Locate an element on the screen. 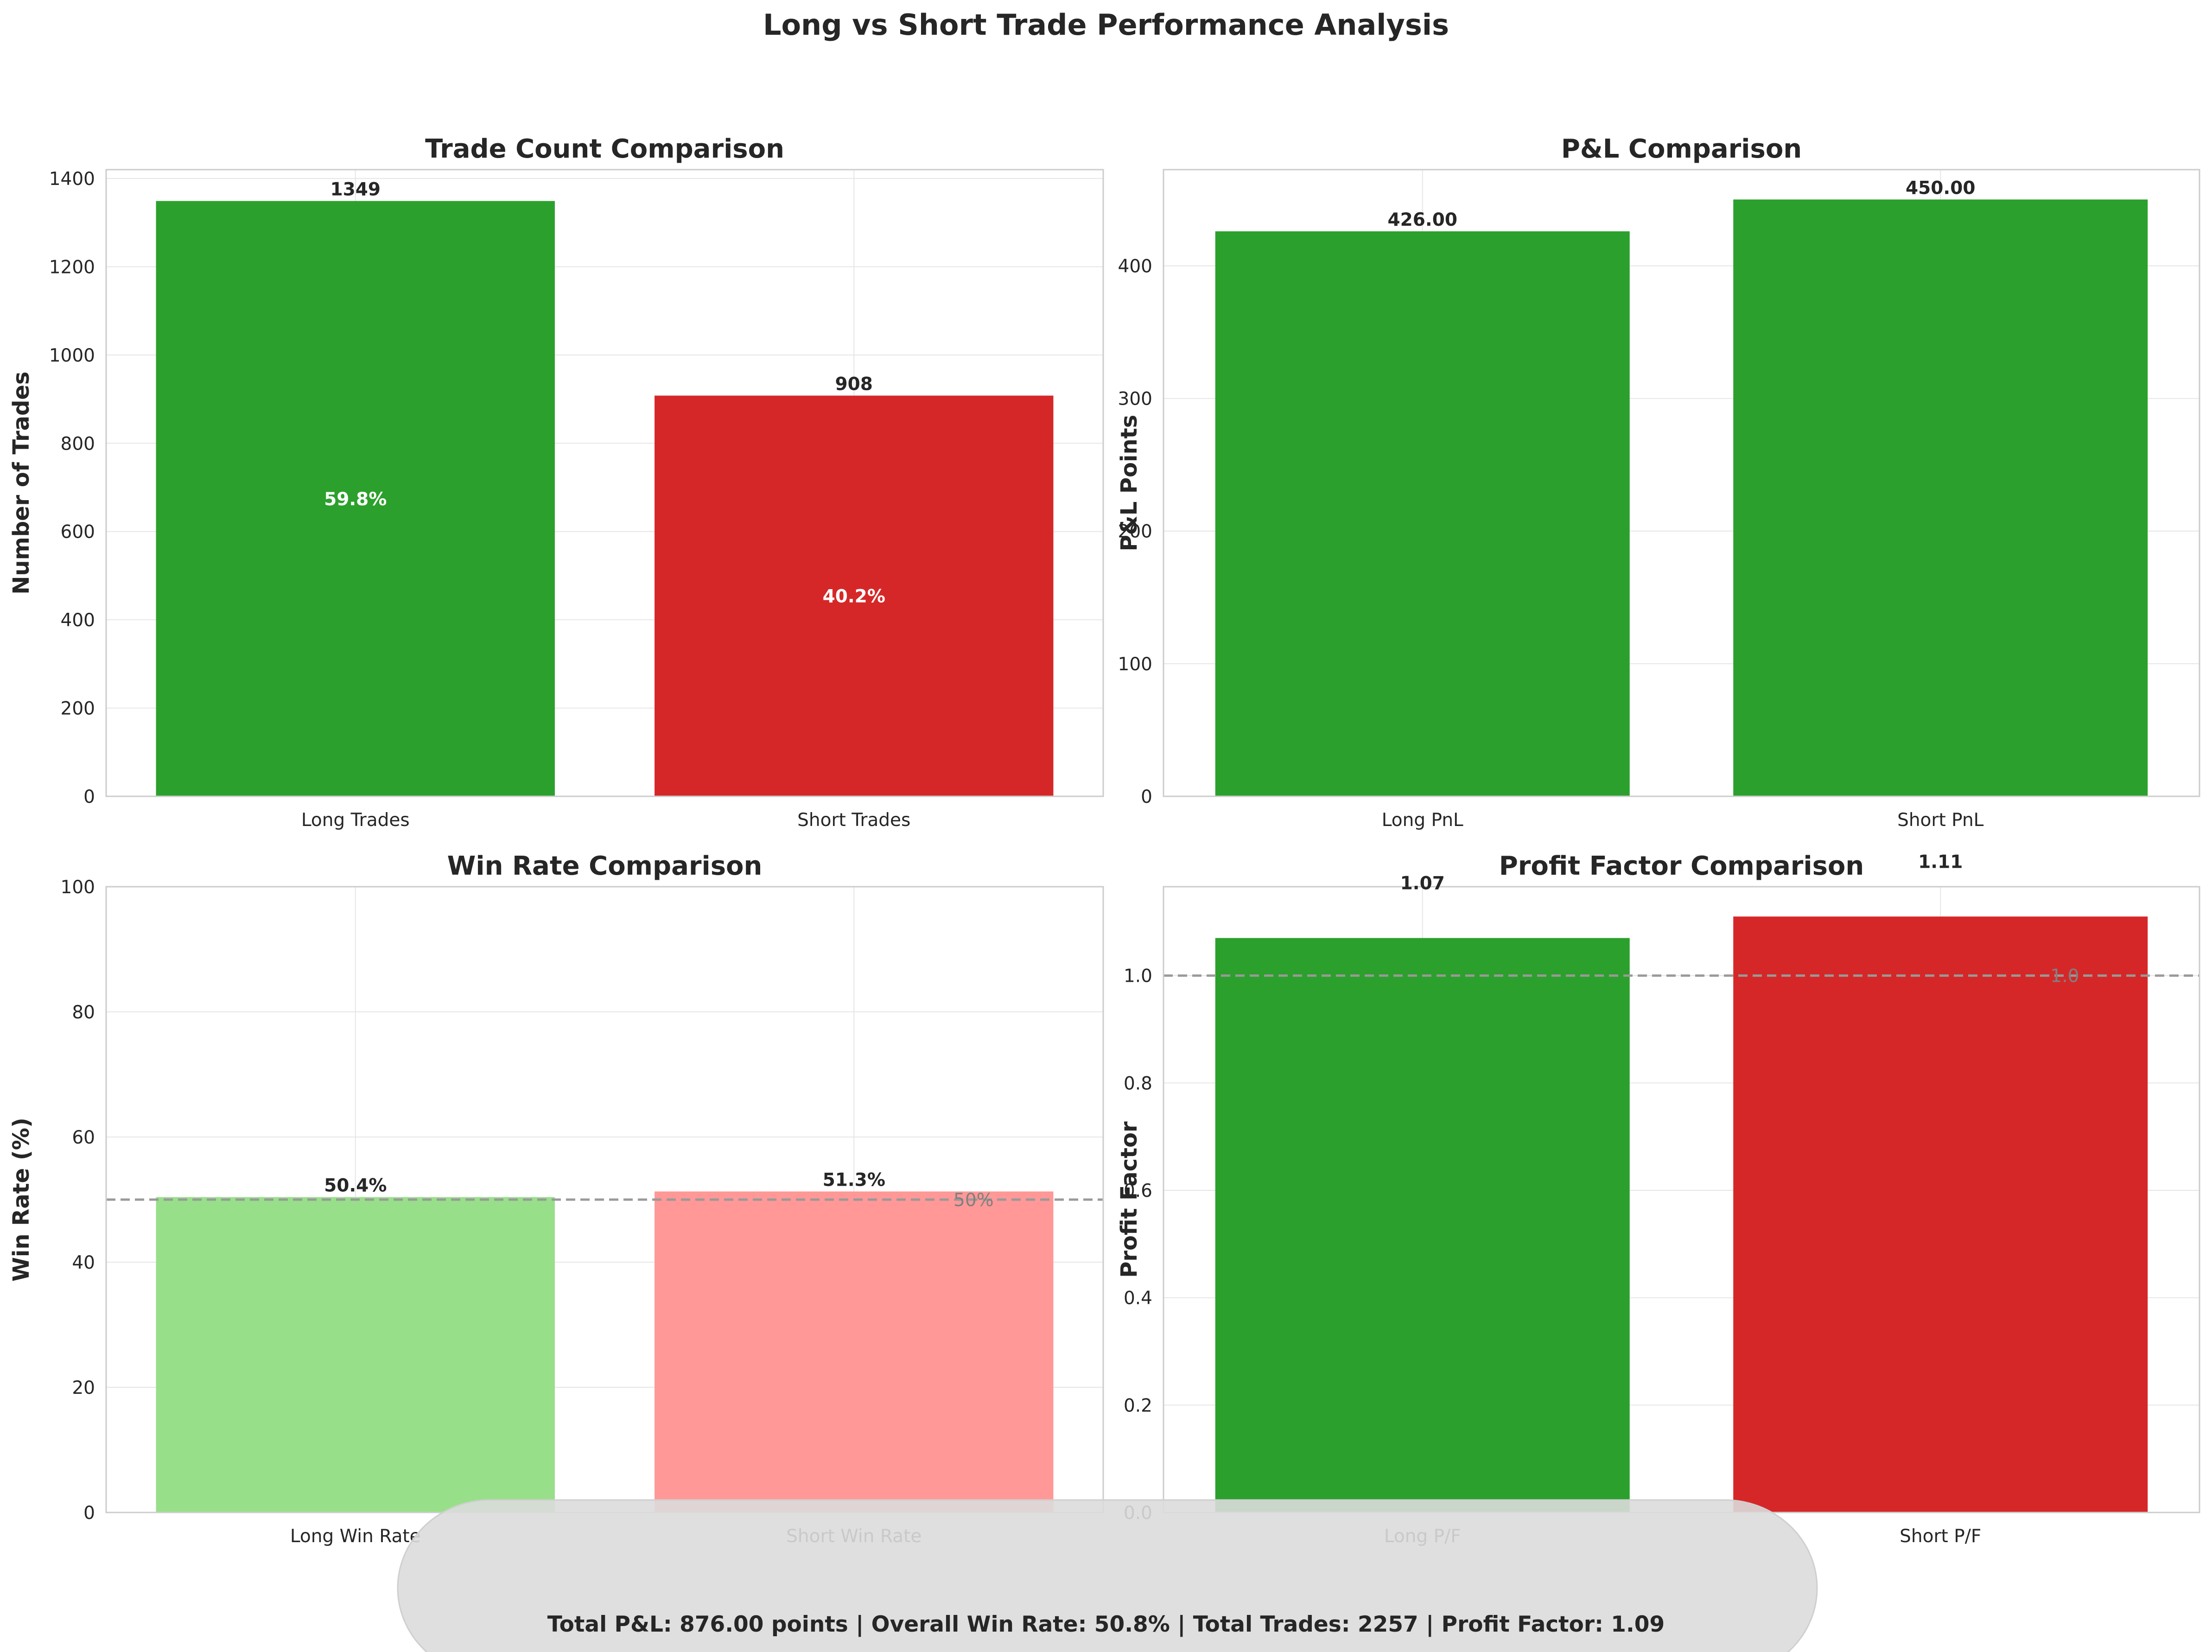 This screenshot has height=1652, width=2212. profit-factor-x-tick-label: Short P/F is located at coordinates (1940, 1536).